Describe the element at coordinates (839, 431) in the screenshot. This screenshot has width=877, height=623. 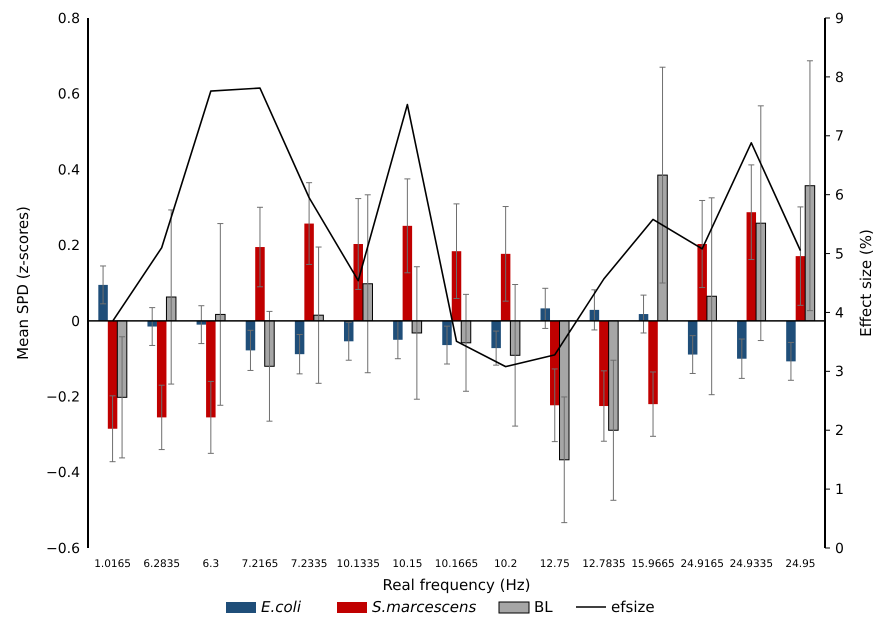
I see `y2-tick-label: 2` at that location.